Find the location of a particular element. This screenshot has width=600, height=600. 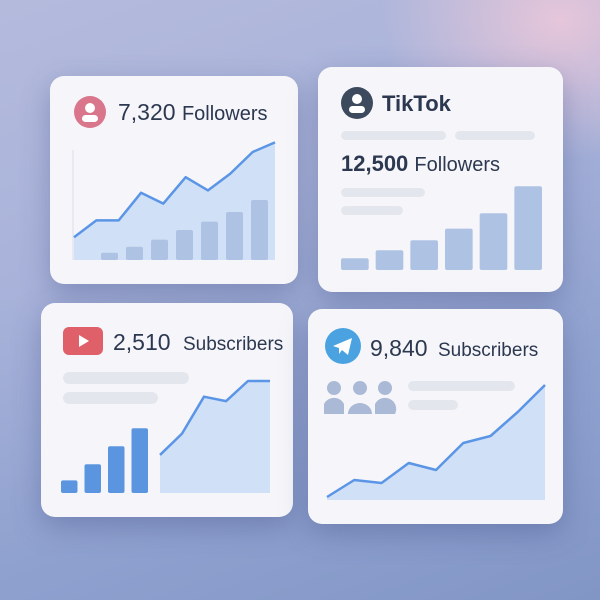

bar-chart is located at coordinates (441, 228).